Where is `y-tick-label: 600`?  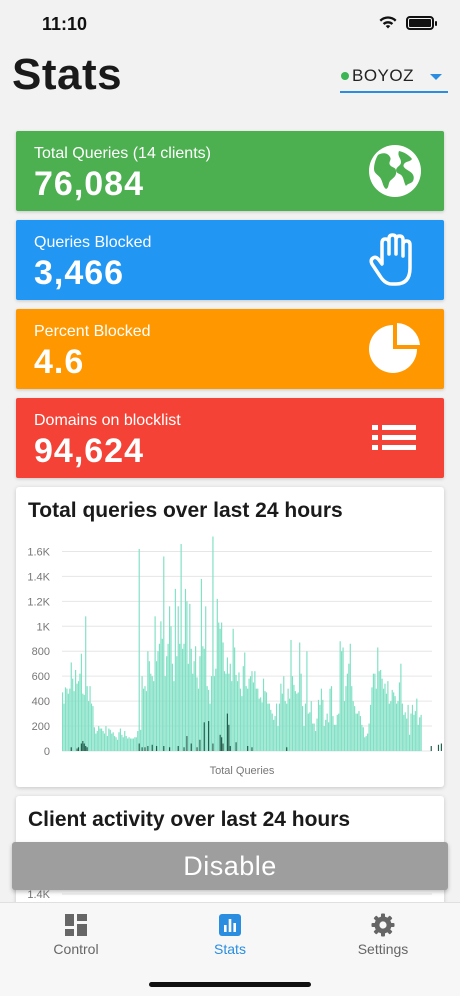
y-tick-label: 600 is located at coordinates (41, 677).